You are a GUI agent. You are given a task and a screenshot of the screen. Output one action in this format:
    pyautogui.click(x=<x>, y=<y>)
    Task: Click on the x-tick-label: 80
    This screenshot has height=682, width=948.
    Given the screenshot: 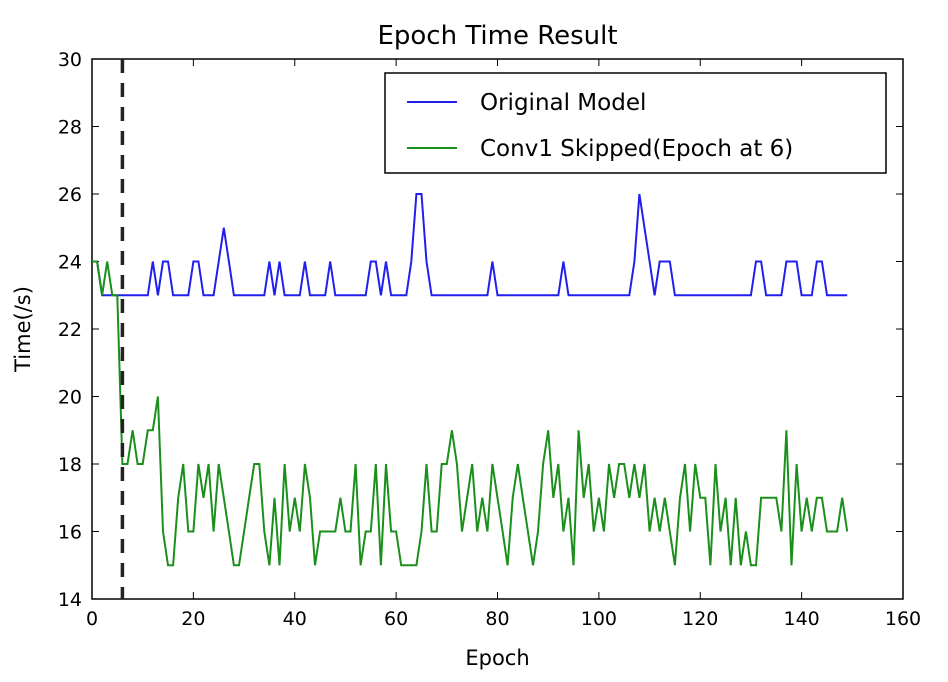 What is the action you would take?
    pyautogui.click(x=497, y=619)
    